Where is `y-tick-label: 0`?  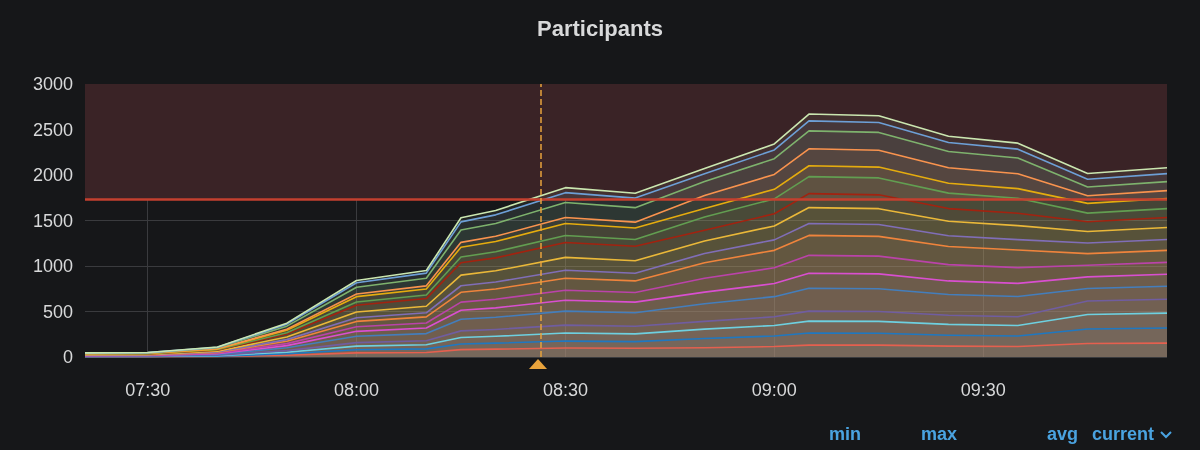 y-tick-label: 0 is located at coordinates (67, 357).